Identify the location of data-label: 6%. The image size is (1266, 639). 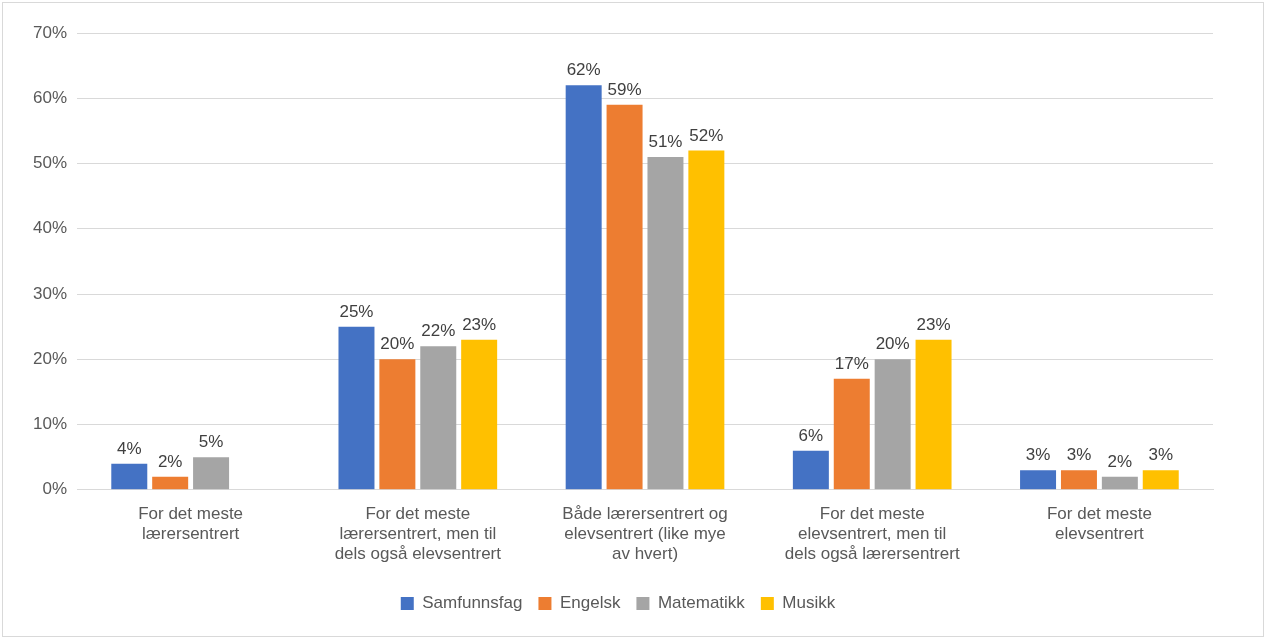
(811, 435).